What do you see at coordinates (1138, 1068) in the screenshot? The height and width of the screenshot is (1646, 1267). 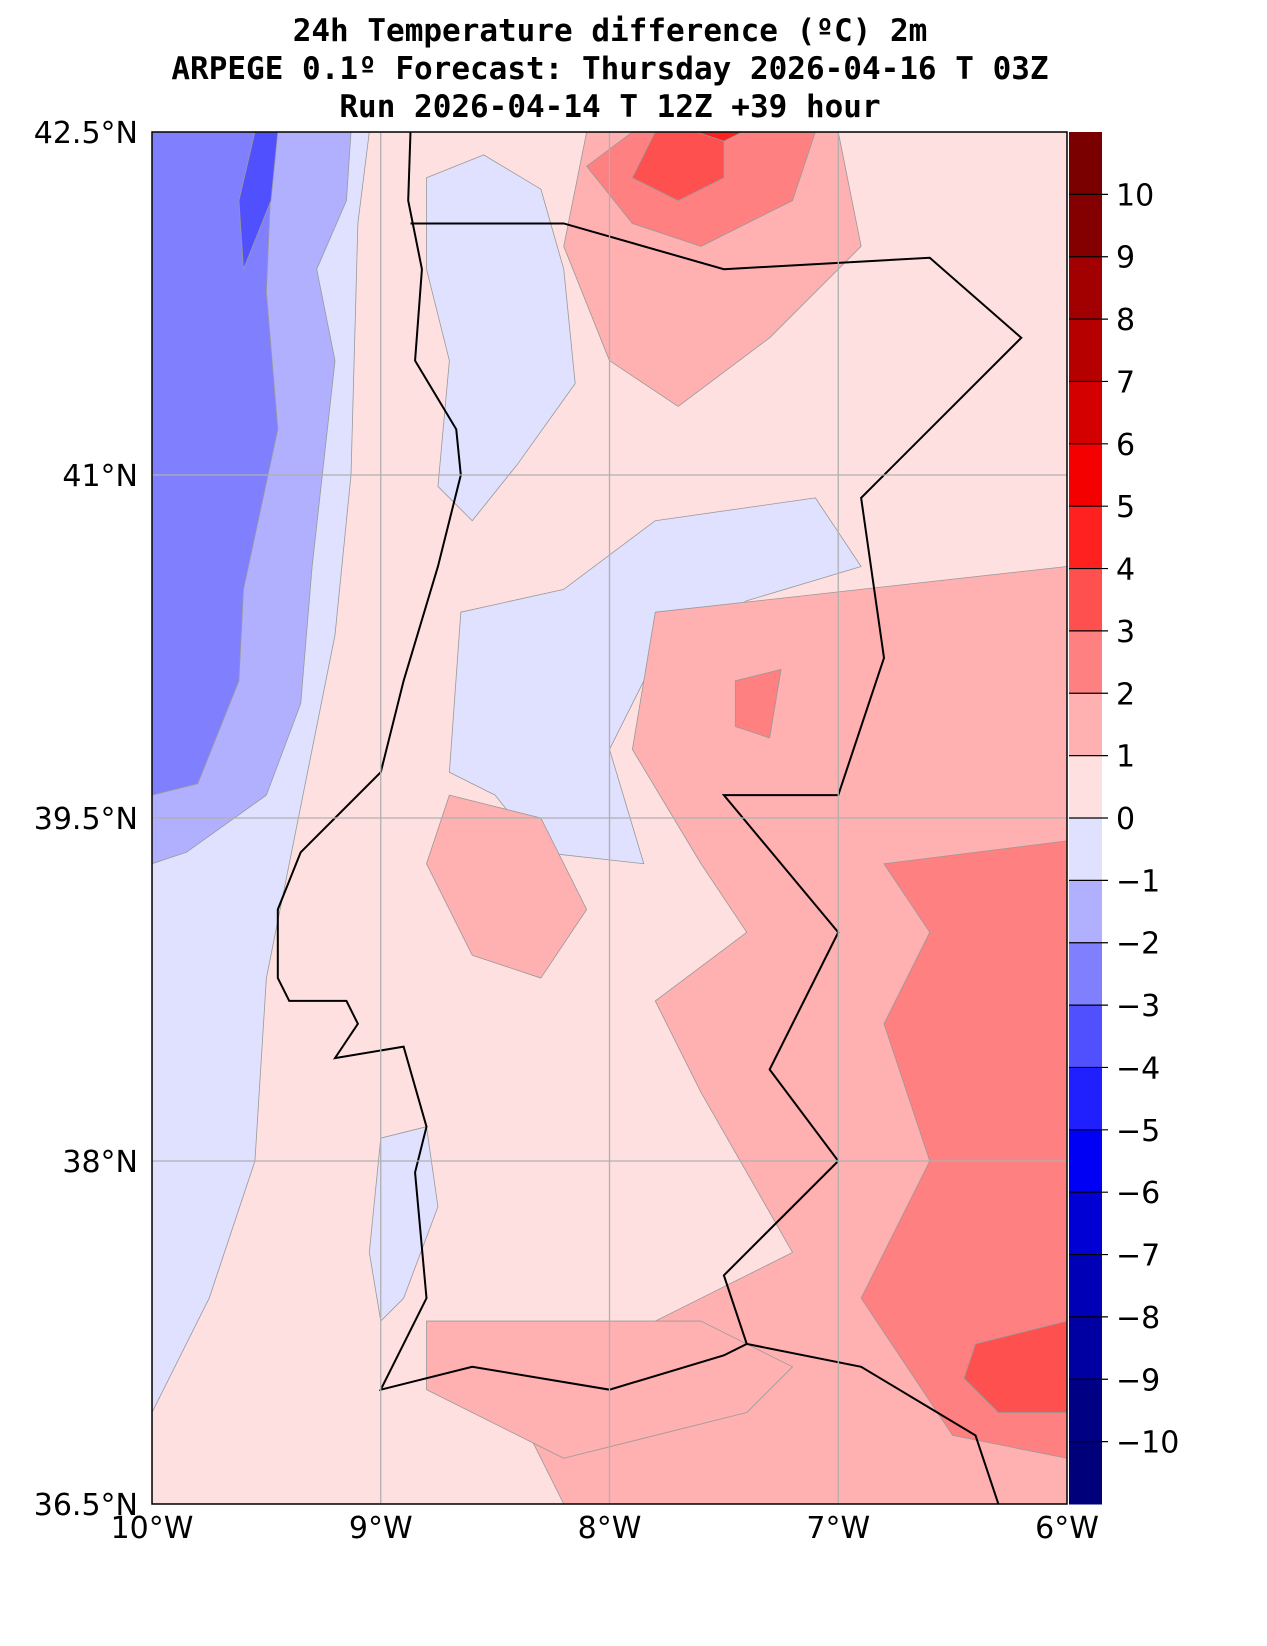 I see `colorbar-tick-label: −4` at bounding box center [1138, 1068].